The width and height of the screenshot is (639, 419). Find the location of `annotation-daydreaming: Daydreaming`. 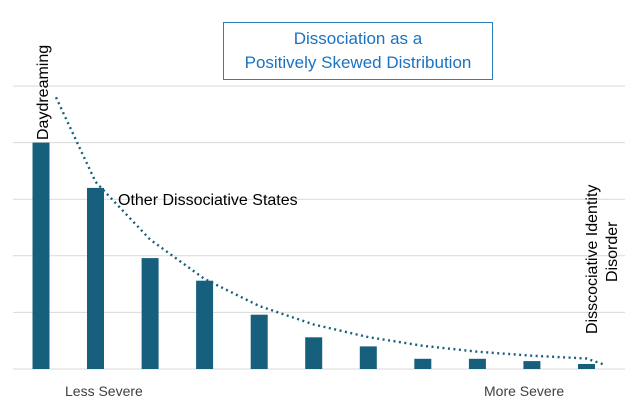

annotation-daydreaming: Daydreaming is located at coordinates (43, 92).